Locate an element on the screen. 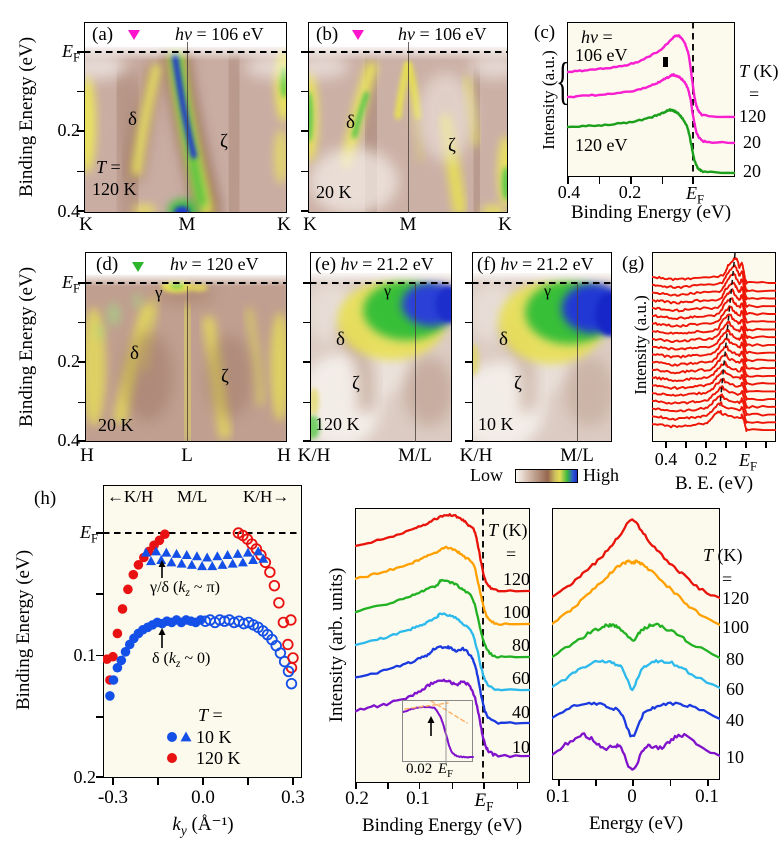  panel-i-temp-120: 120 is located at coordinates (516, 579).